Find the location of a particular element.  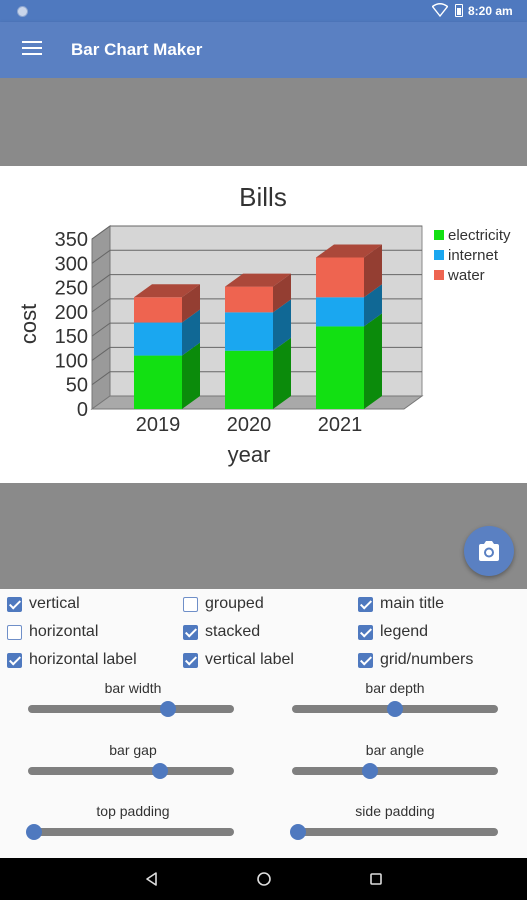

navigation-bar is located at coordinates (263, 879).